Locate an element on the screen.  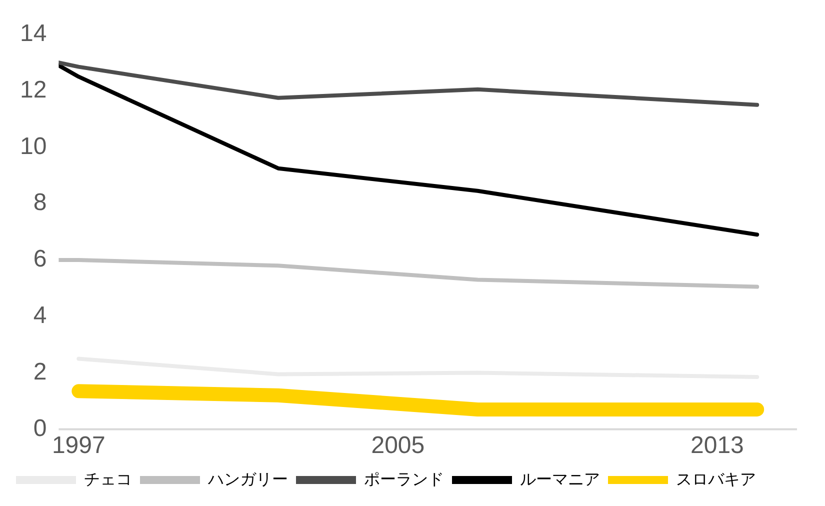
y-tick-label: 8 is located at coordinates (40, 202).